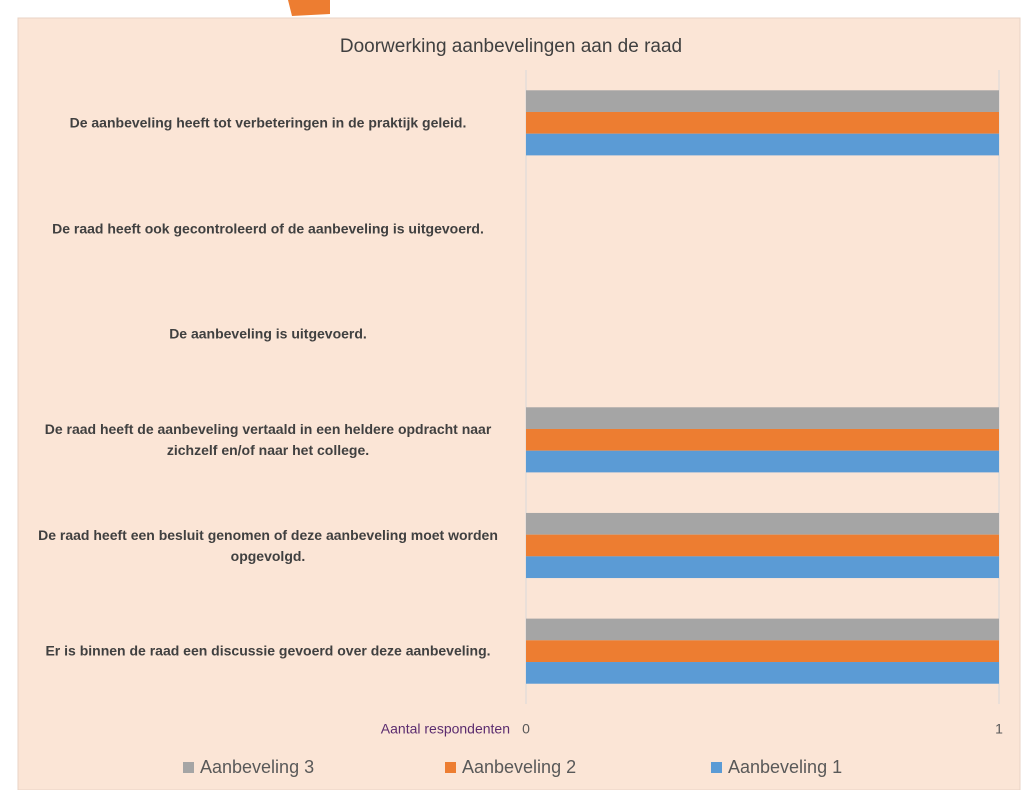 Image resolution: width=1023 pixels, height=790 pixels. Describe the element at coordinates (526, 729) in the screenshot. I see `x-tick-label: 0` at that location.